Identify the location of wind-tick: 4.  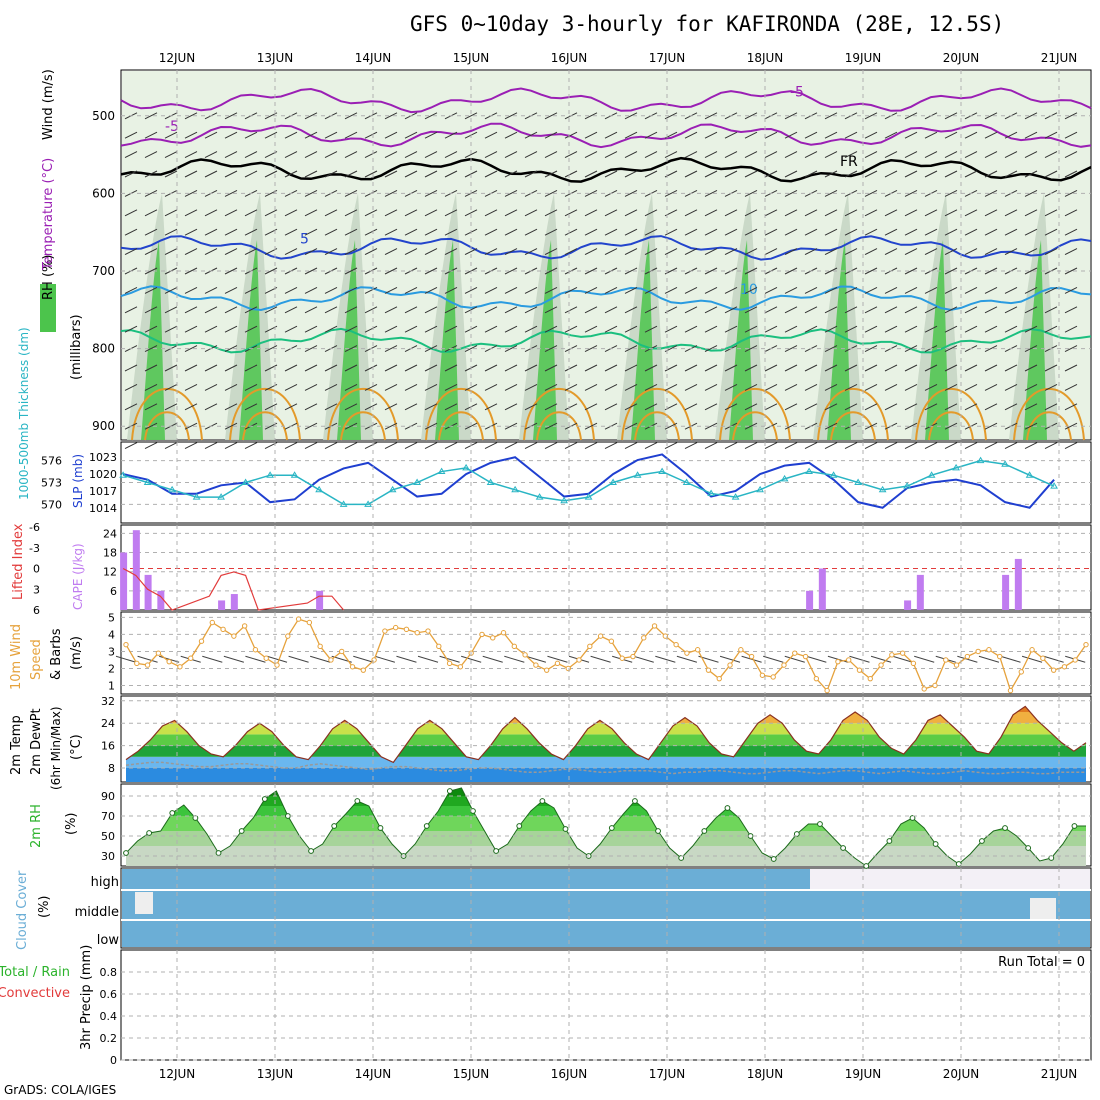
(111, 634).